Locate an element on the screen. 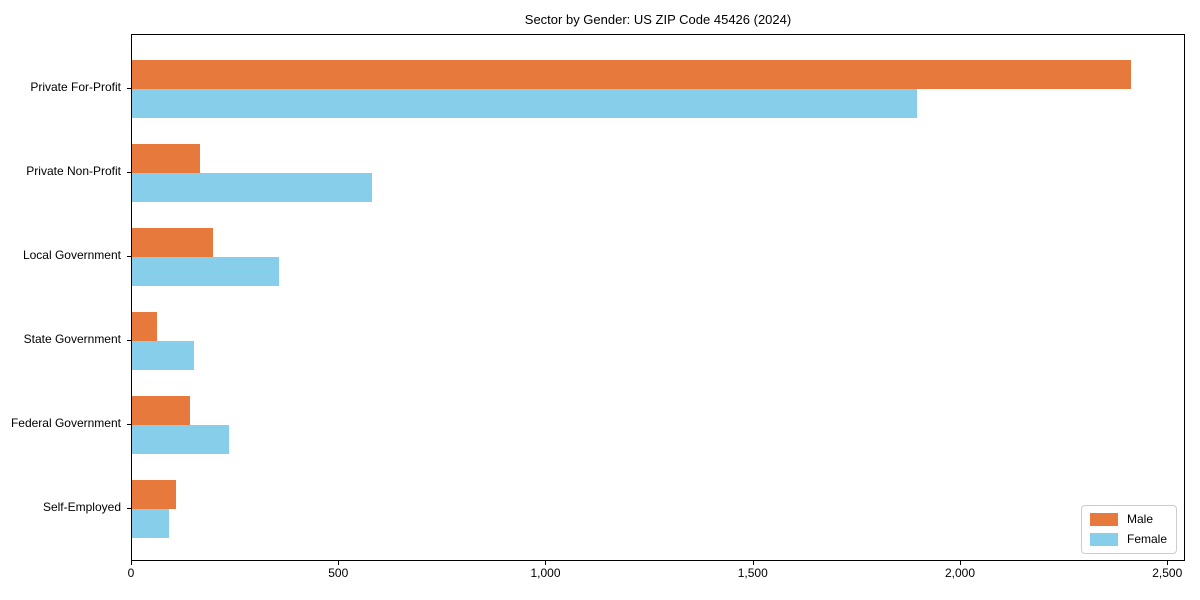 This screenshot has width=1200, height=600. bar-group-private-non-profit is located at coordinates (658, 172).